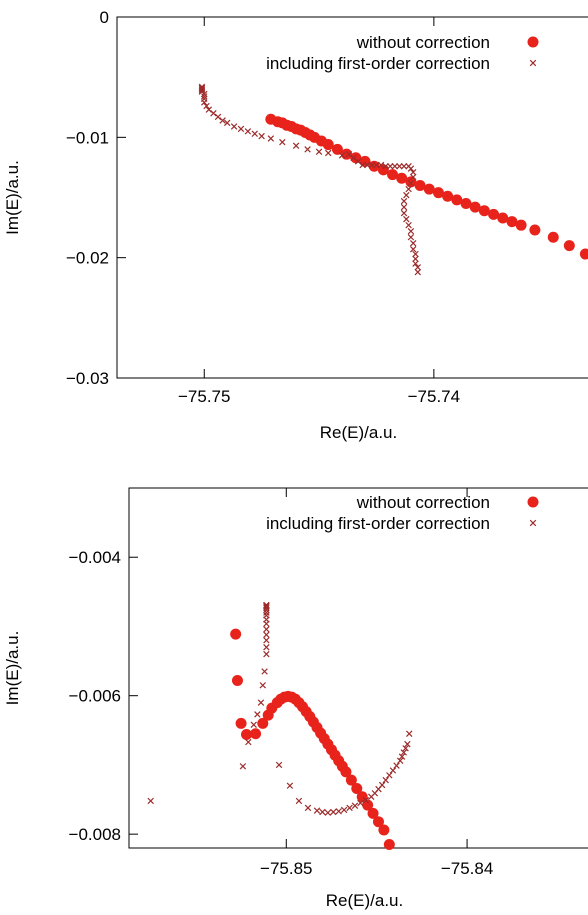 Image resolution: width=588 pixels, height=915 pixels. What do you see at coordinates (312, 739) in the screenshot?
I see `series-without-correction` at bounding box center [312, 739].